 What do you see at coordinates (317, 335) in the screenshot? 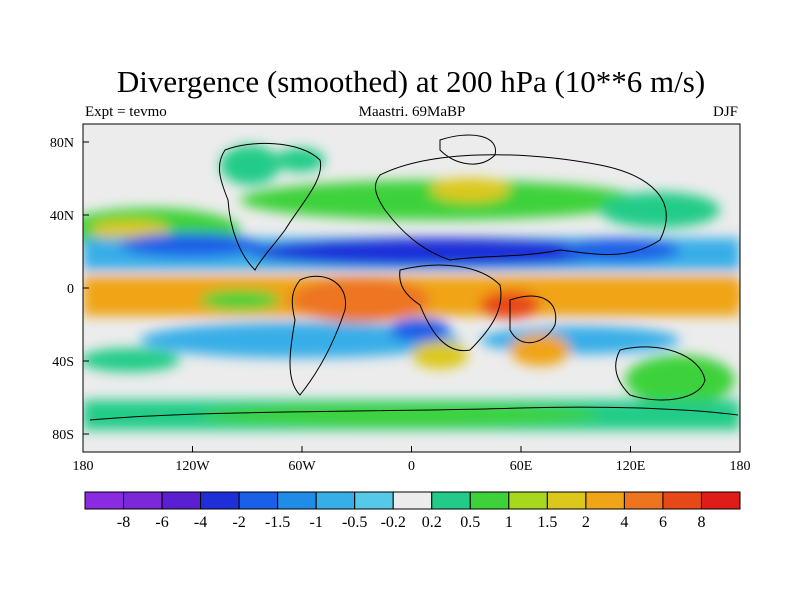
I see `coastline-south-america` at bounding box center [317, 335].